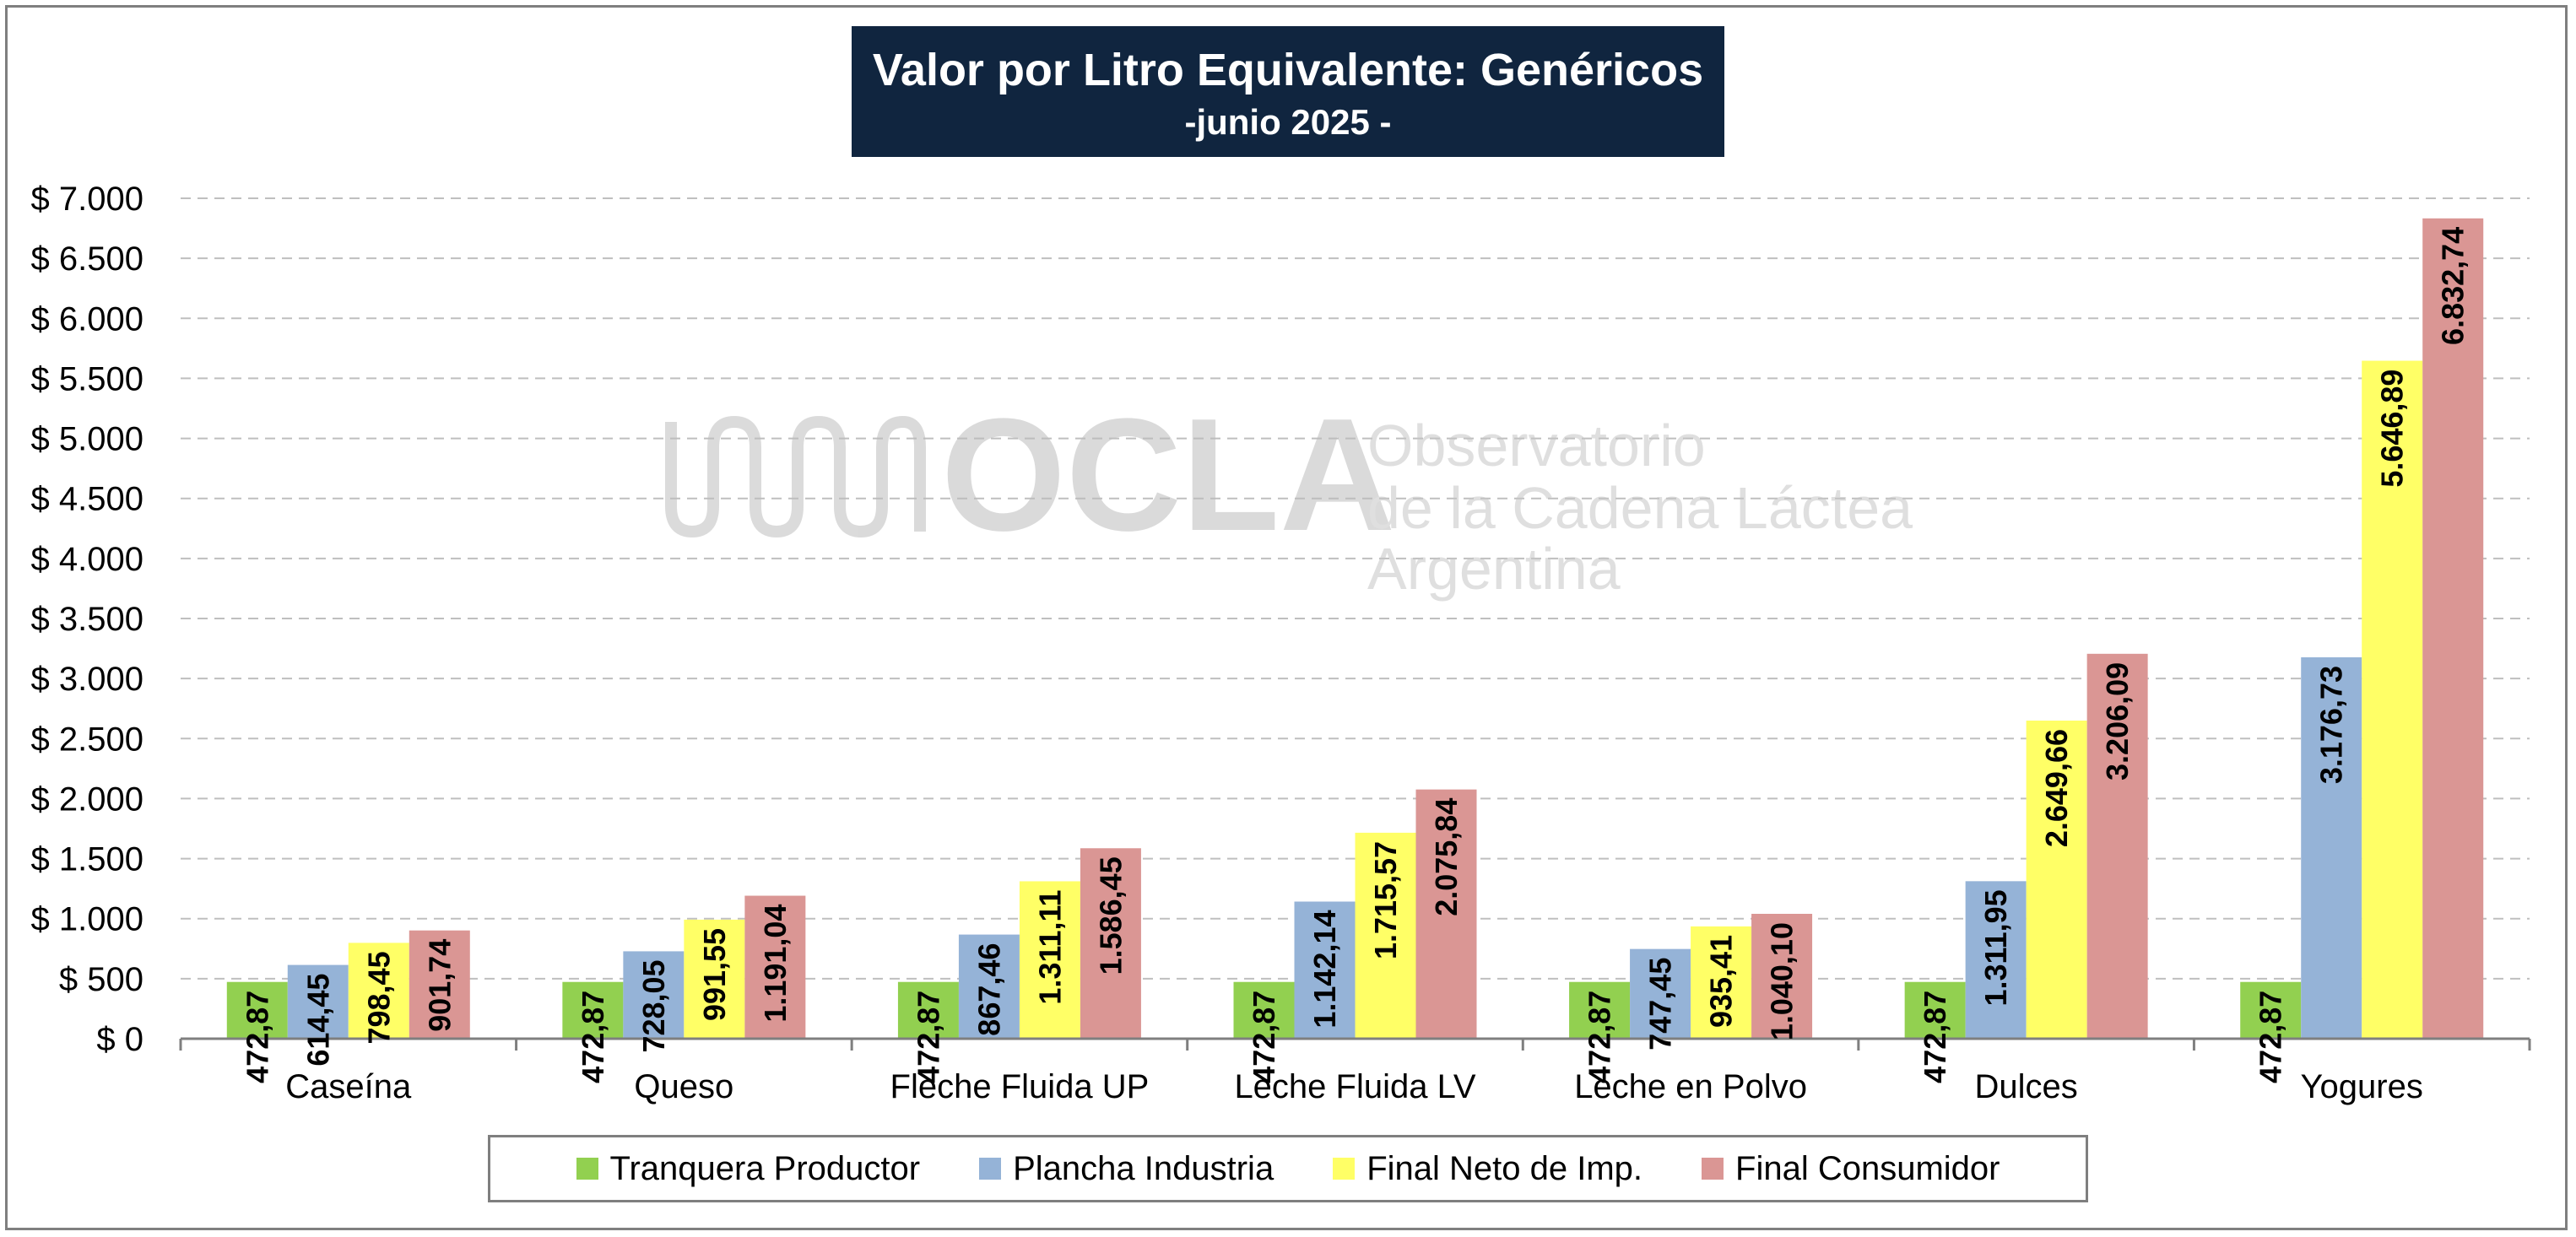 The height and width of the screenshot is (1237, 2576). Describe the element at coordinates (2362, 1086) in the screenshot. I see `x-category-label: Yogures` at that location.